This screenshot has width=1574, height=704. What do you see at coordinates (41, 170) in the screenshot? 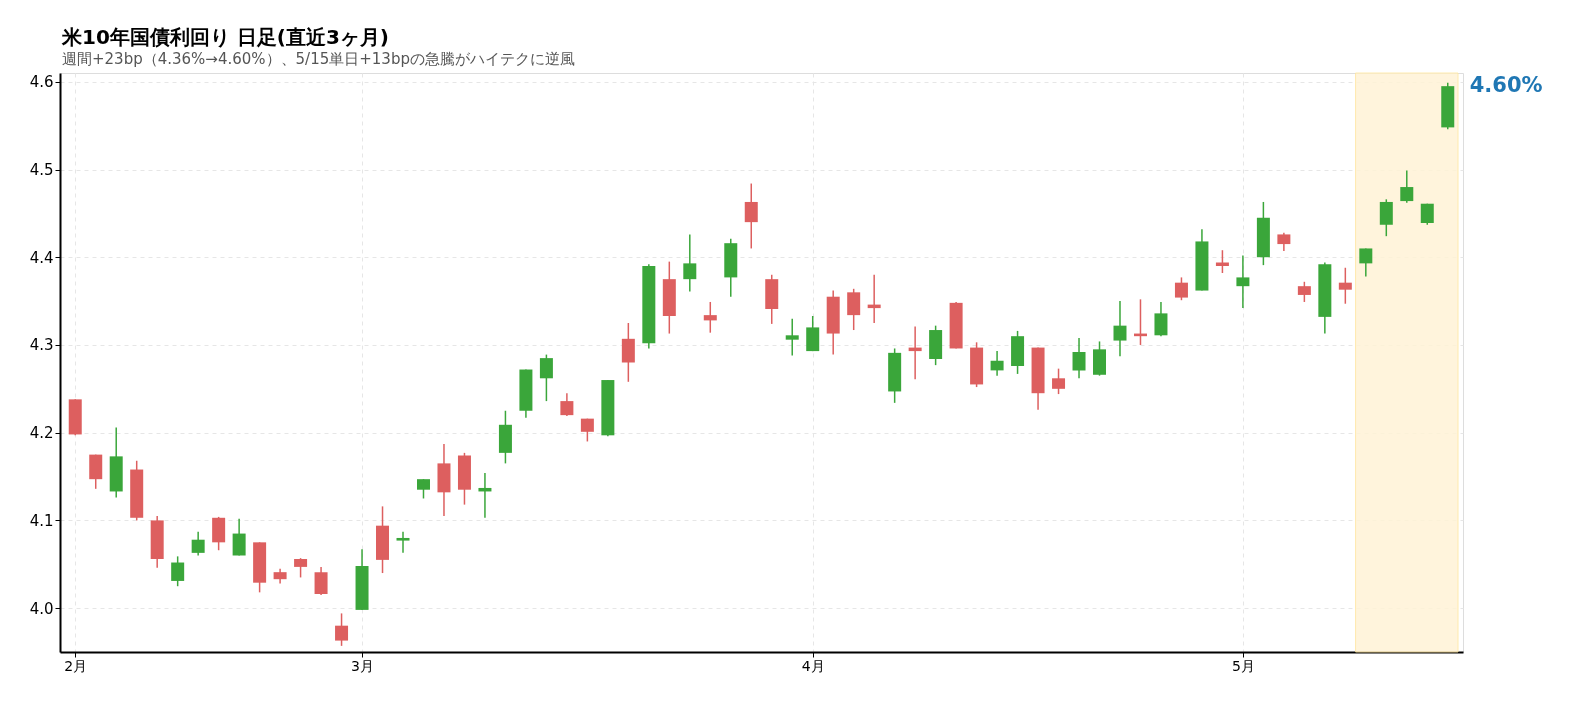
I see `y-tick-label: 4.5` at bounding box center [41, 170].